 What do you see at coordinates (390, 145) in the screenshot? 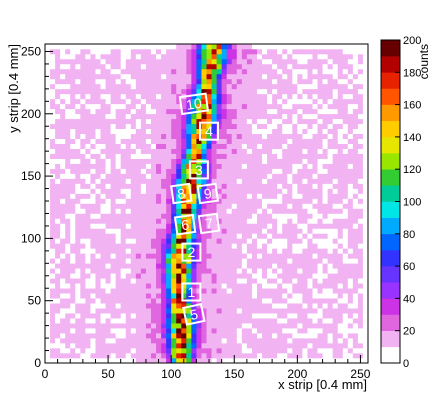
I see `colorbar-segment` at bounding box center [390, 145].